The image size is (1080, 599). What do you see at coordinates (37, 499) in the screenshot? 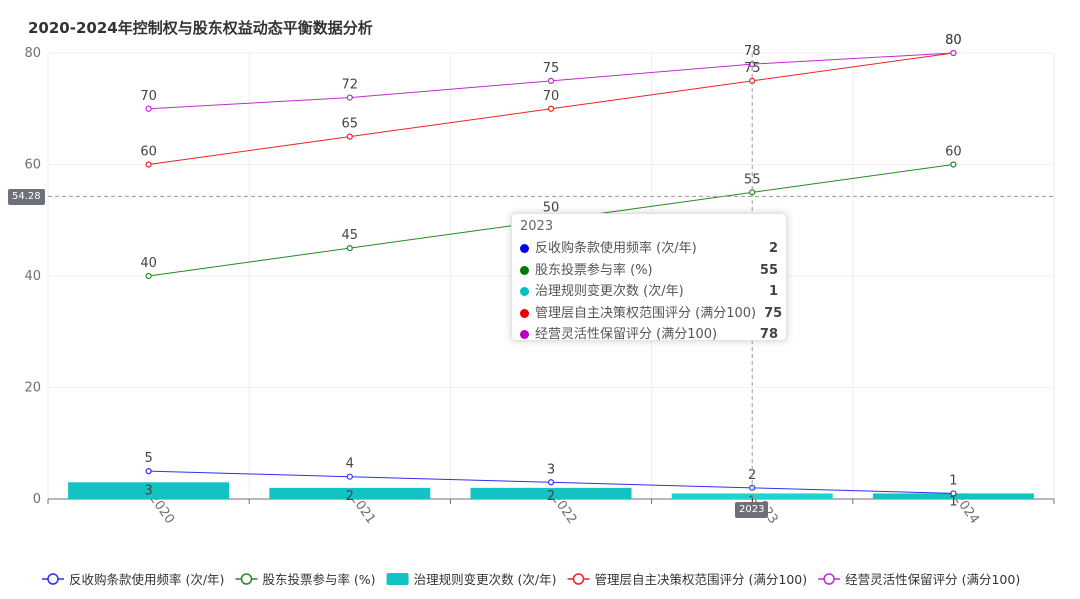
I see `y-tick-label: 0` at bounding box center [37, 499].